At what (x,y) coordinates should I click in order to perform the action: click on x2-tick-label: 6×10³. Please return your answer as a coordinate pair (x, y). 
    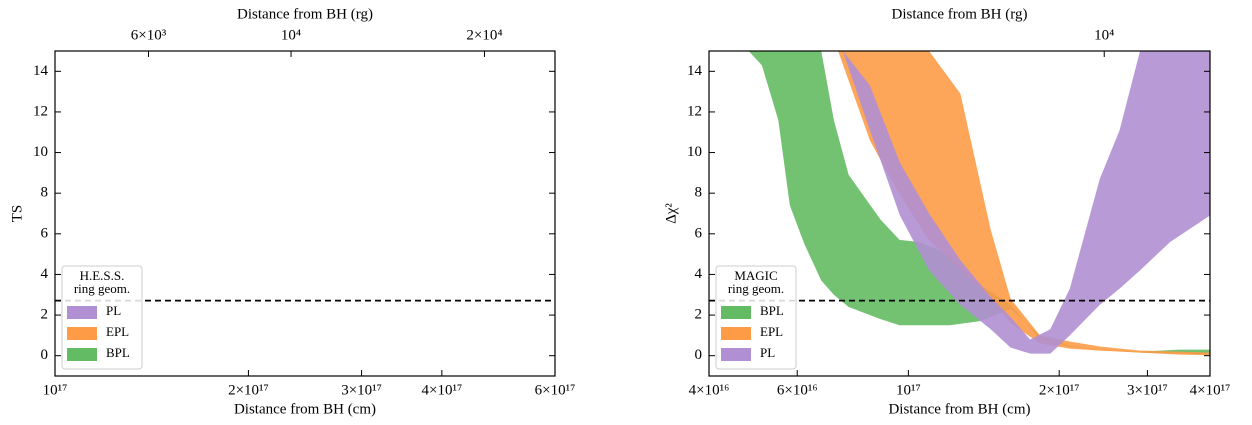
    Looking at the image, I should click on (149, 35).